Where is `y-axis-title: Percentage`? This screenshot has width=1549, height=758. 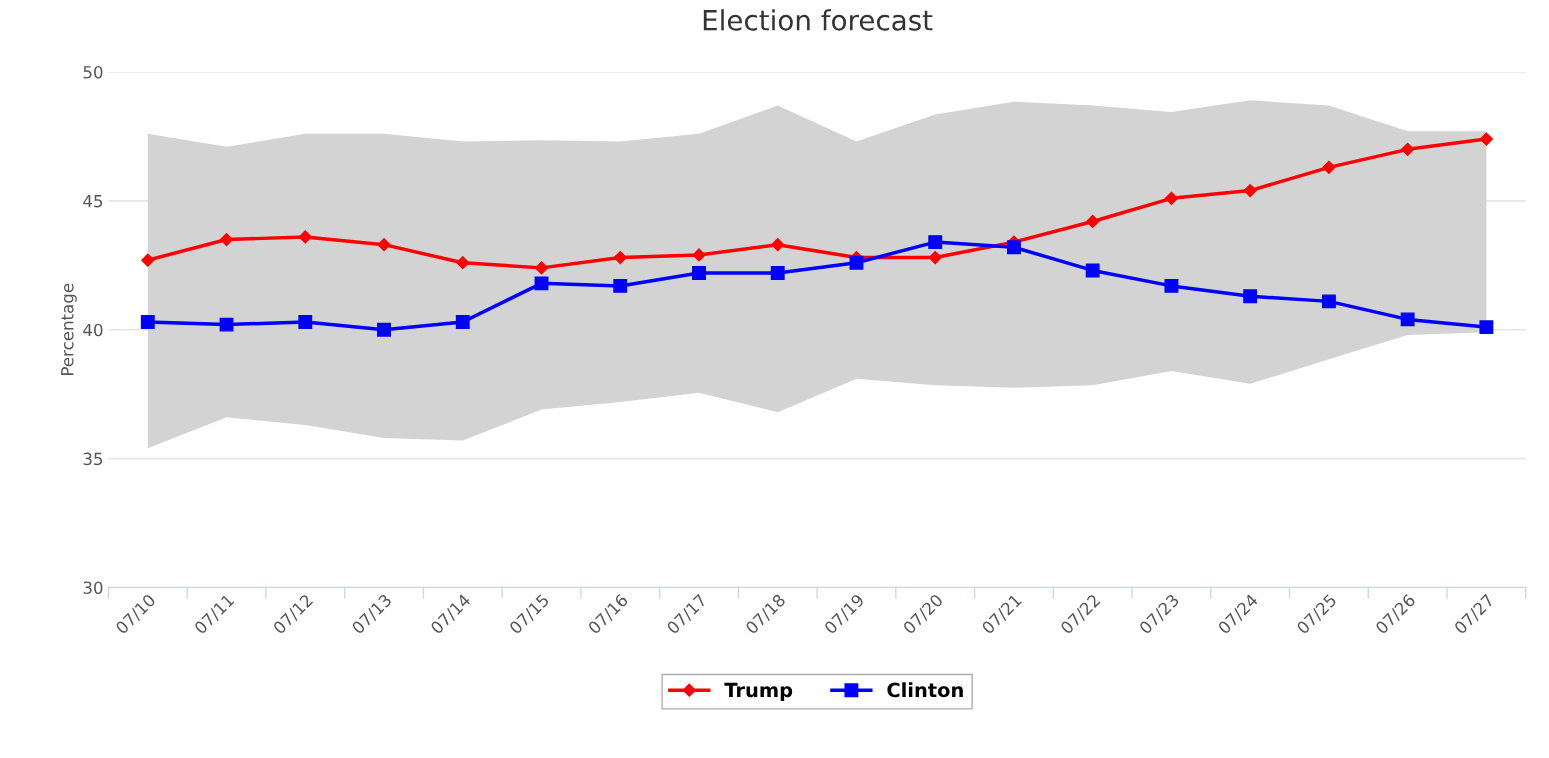 y-axis-title: Percentage is located at coordinates (69, 329).